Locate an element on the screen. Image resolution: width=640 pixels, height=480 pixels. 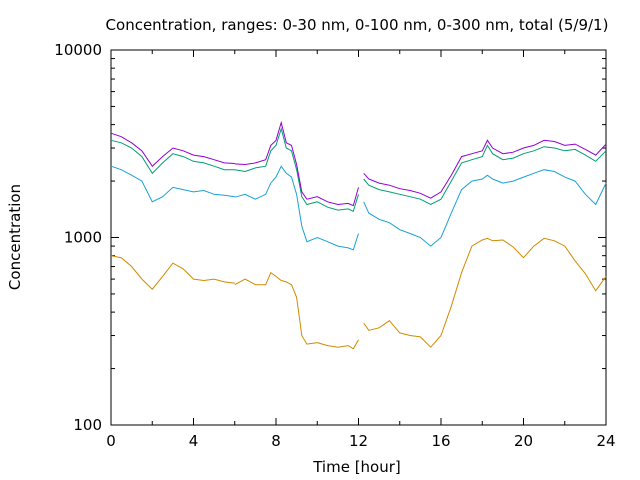
x-tick-label: 12 is located at coordinates (358, 441).